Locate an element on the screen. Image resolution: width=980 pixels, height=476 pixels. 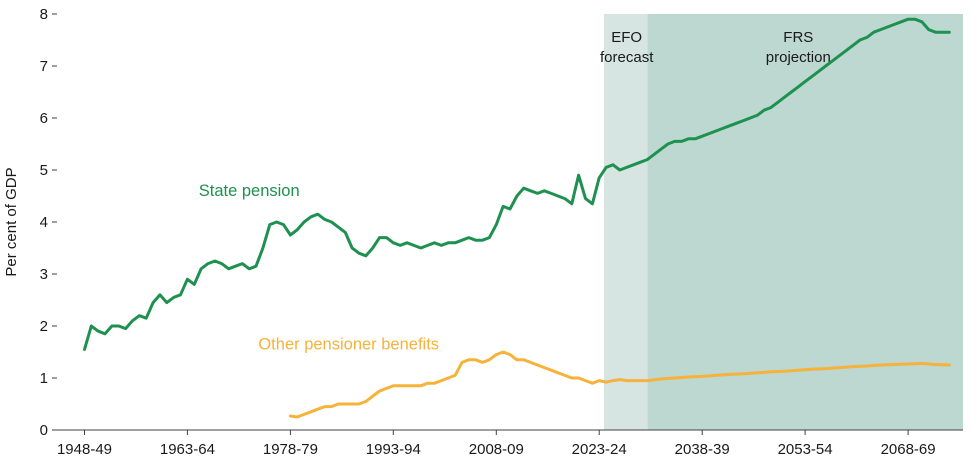
y-axis-title: Per cent of GDP is located at coordinates (11, 221).